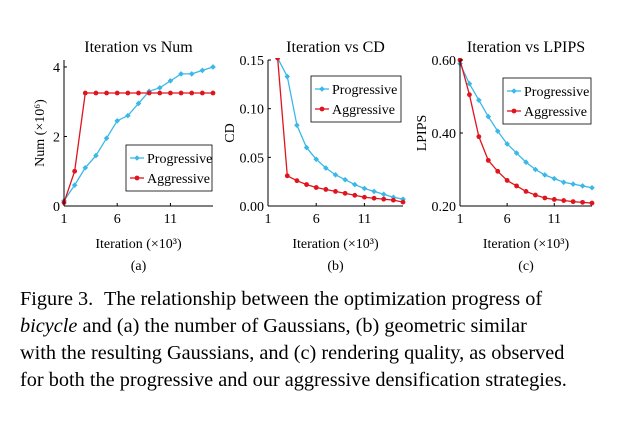 This screenshot has width=617, height=423. Describe the element at coordinates (444, 134) in the screenshot. I see `y-tick-label: 0.40` at that location.